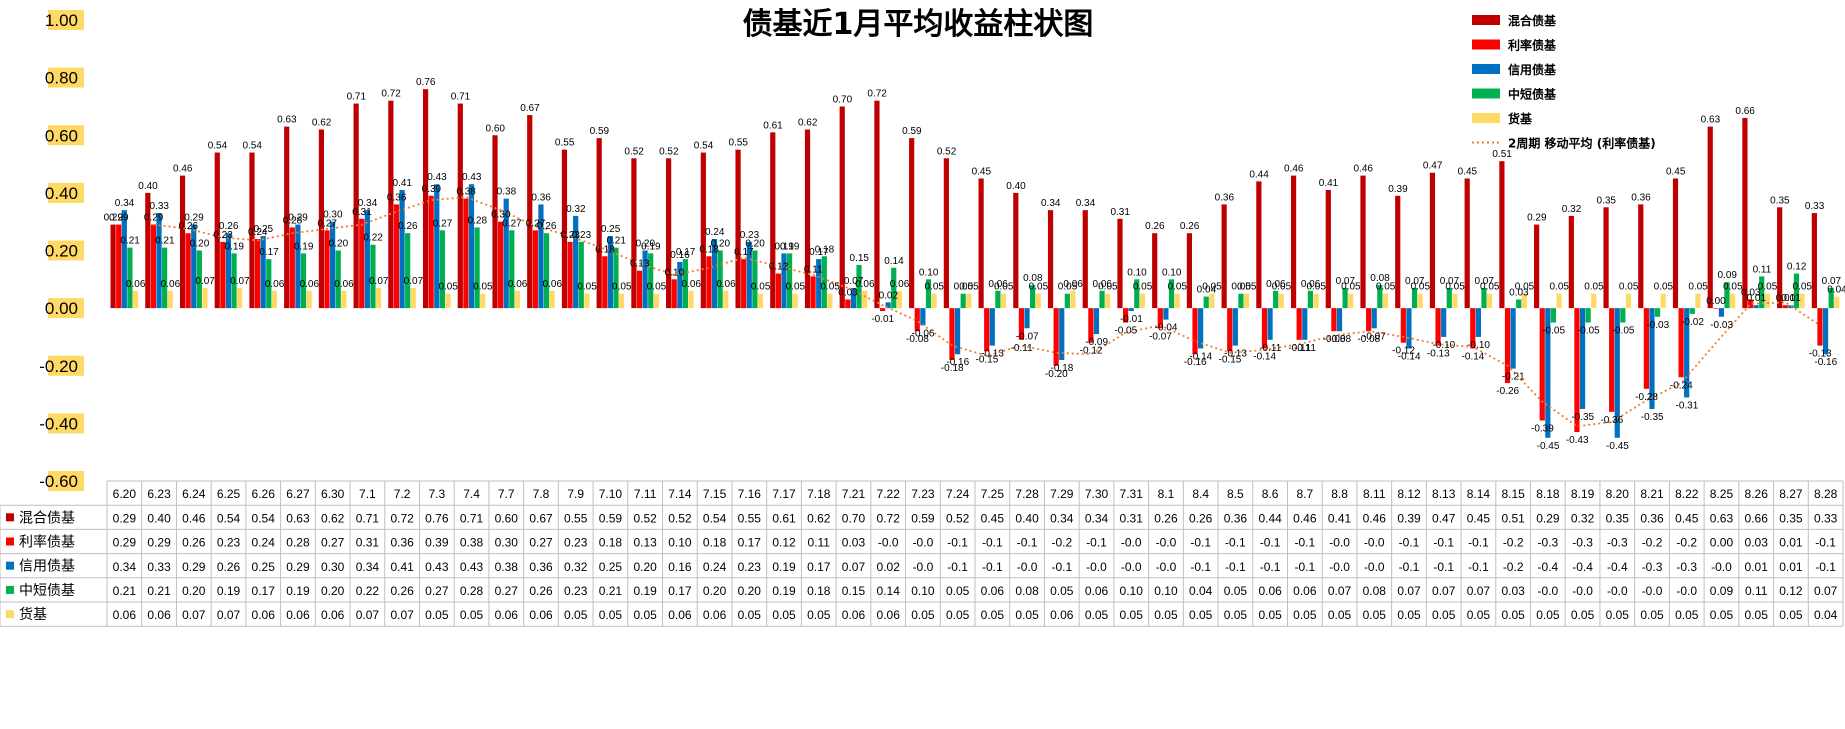 The height and width of the screenshot is (729, 1845). Describe the element at coordinates (1062, 494) in the screenshot. I see `table-header-cell: 7.29` at that location.